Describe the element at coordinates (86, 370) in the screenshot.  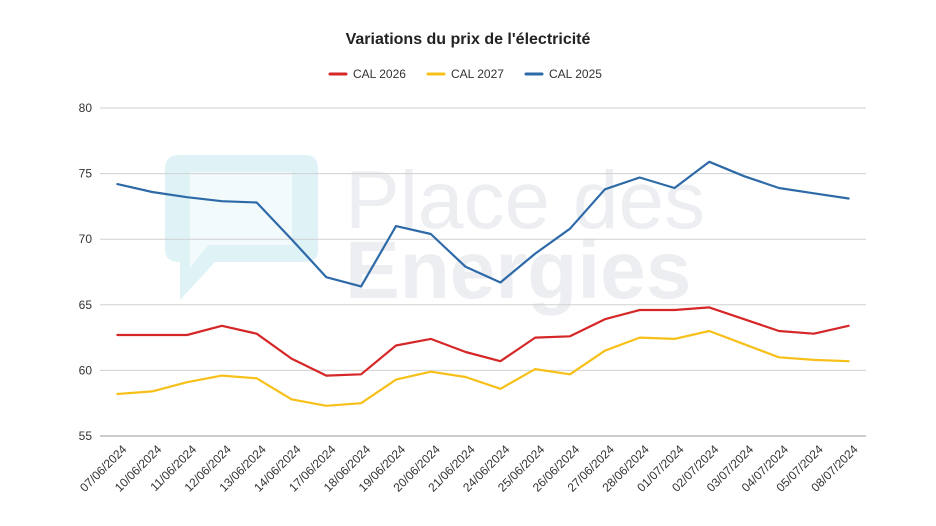
I see `y-tick-label: 60` at that location.